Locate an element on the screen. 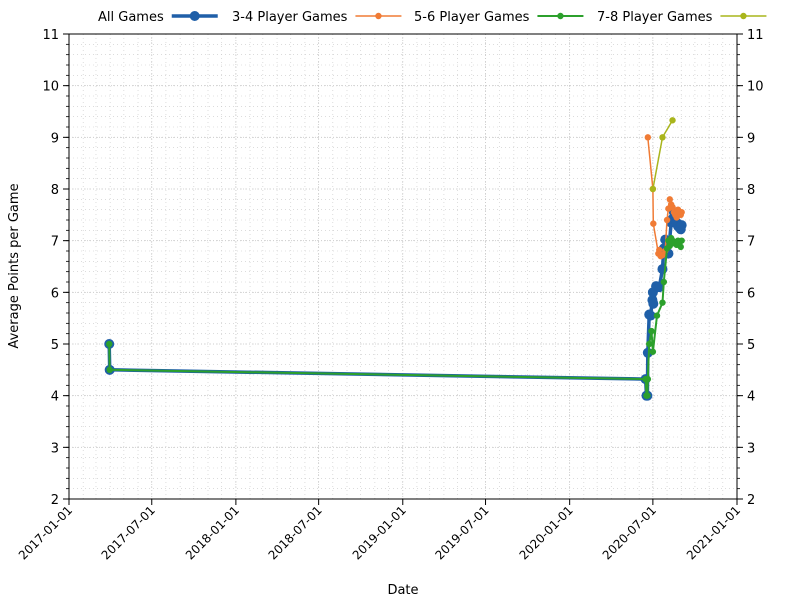 The image size is (800, 600). y-axis-label: Average Points per Game is located at coordinates (14, 265).